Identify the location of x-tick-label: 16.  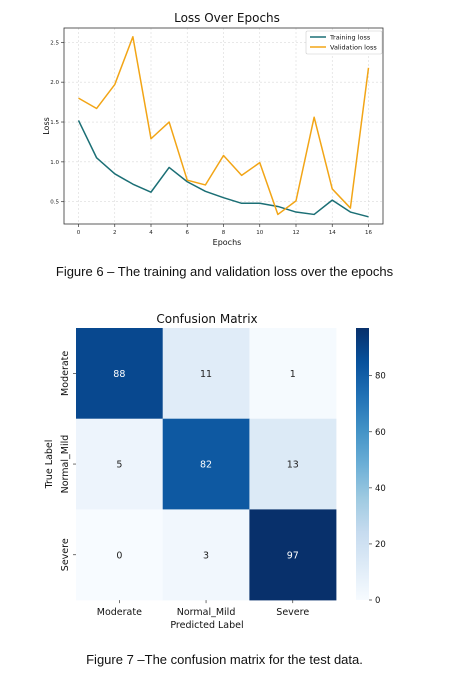
(368, 233).